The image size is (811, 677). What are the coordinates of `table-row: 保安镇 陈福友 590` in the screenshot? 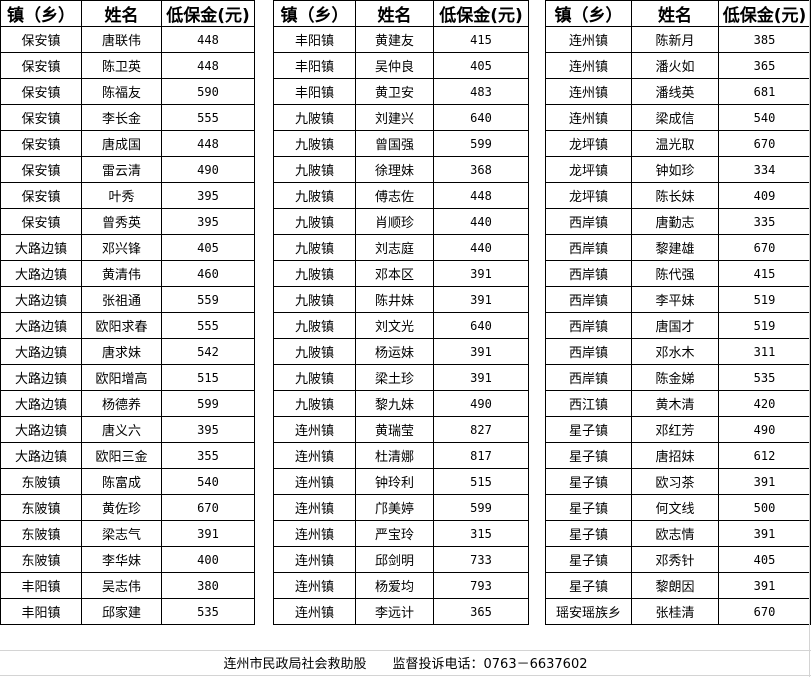 It's located at (127, 91).